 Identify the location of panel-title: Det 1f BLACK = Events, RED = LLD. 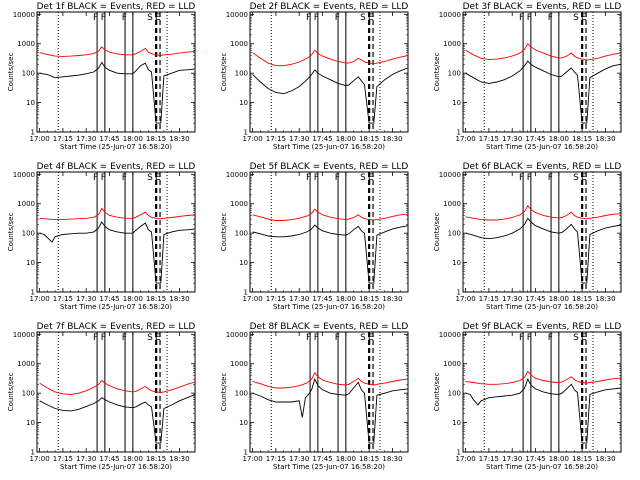
(116, 7).